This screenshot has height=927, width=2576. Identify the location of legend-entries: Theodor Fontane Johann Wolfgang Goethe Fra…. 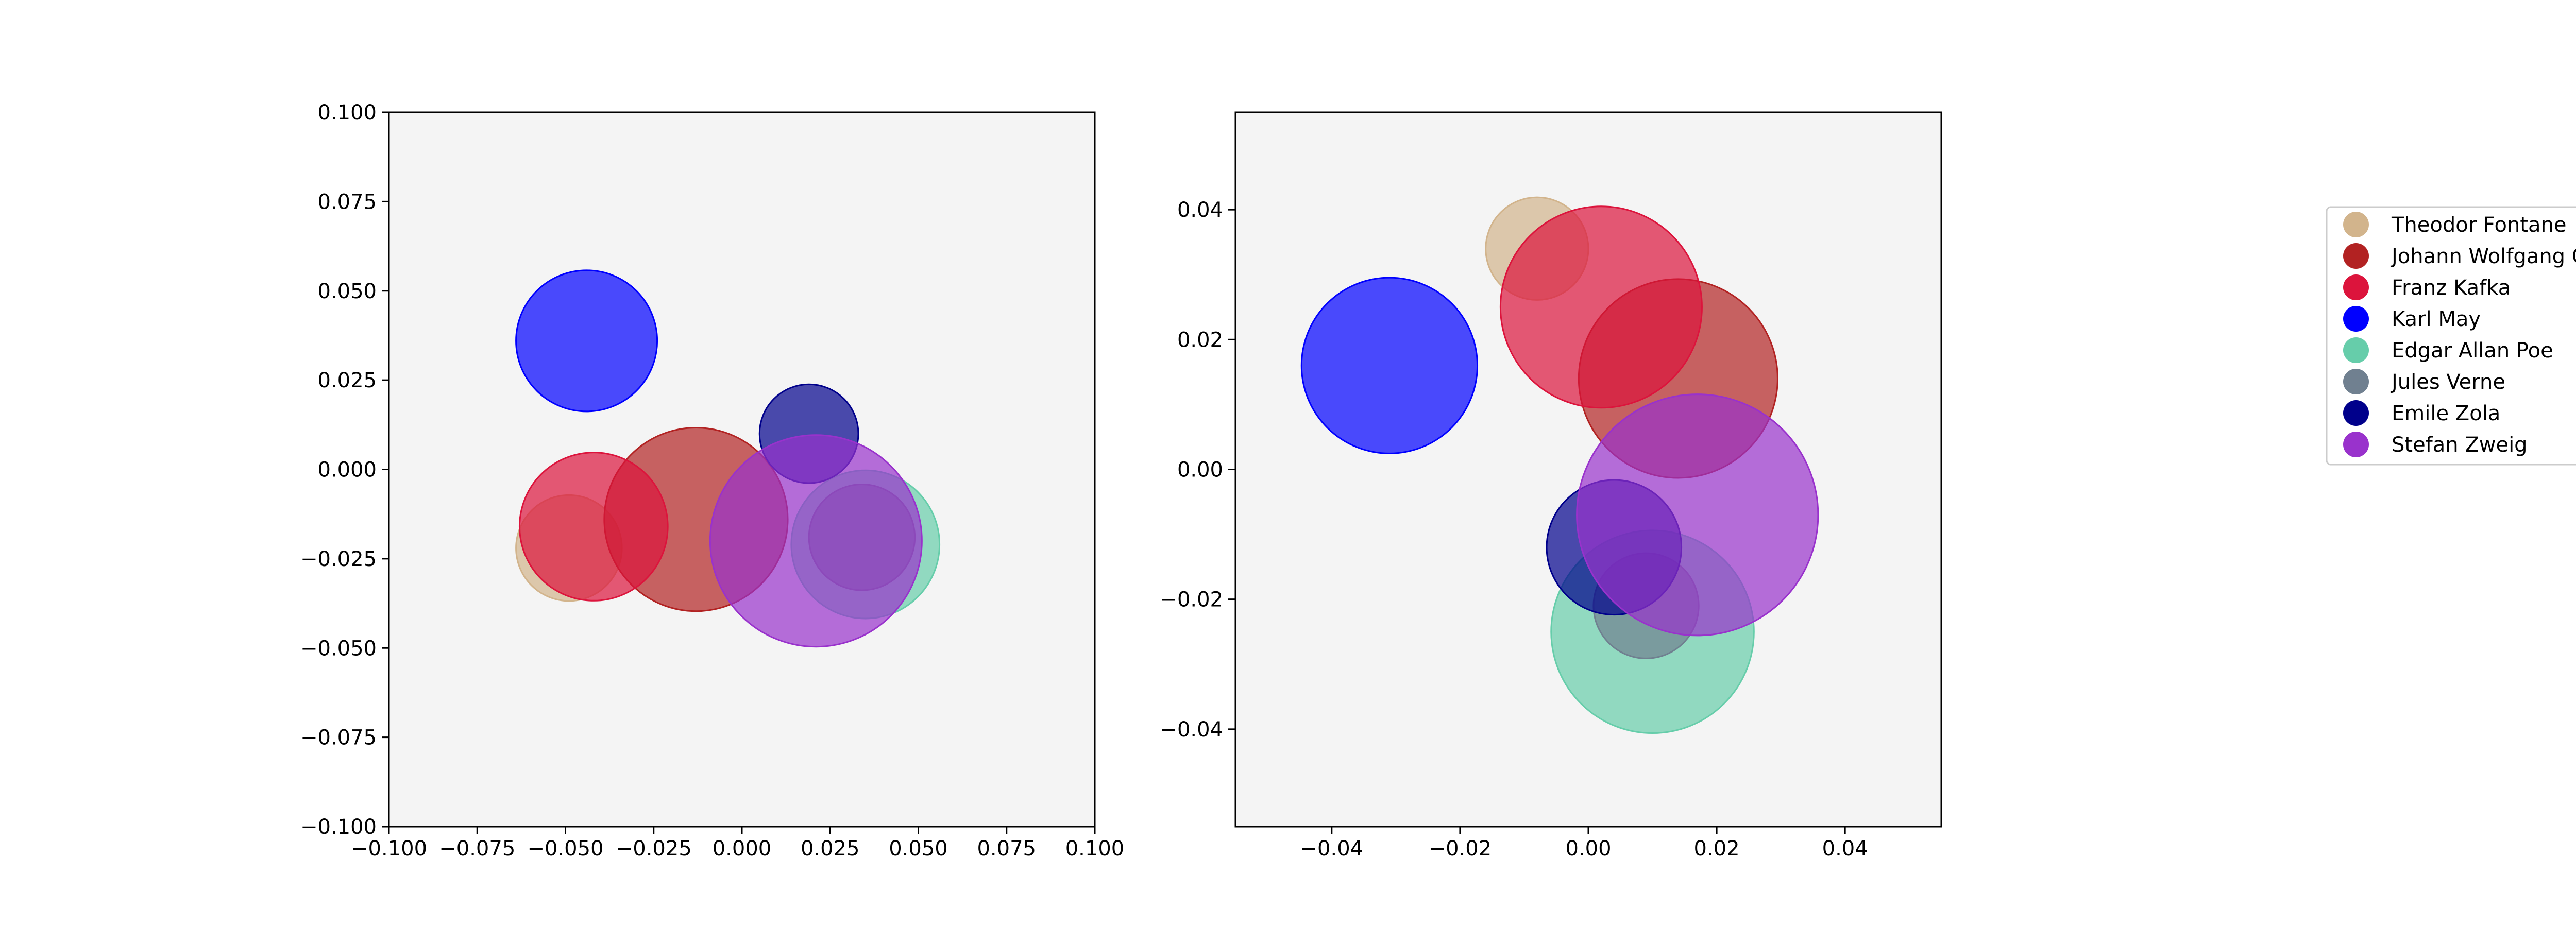
(2459, 334).